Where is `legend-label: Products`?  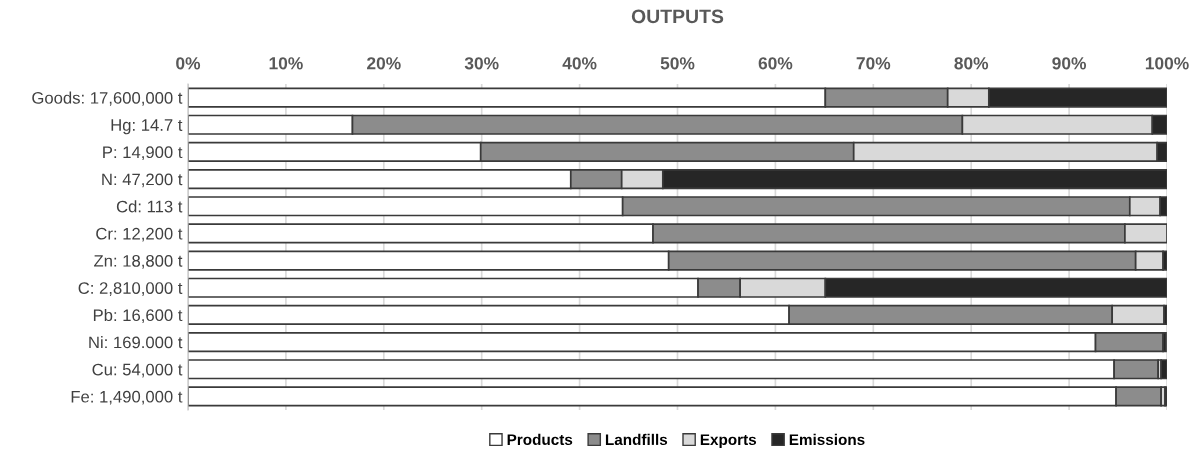
legend-label: Products is located at coordinates (540, 439).